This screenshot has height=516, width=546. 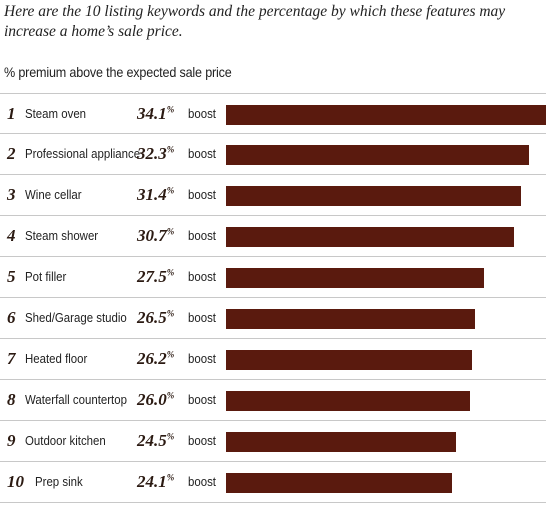 I want to click on category-label: Professional appliance, so click(x=83, y=153).